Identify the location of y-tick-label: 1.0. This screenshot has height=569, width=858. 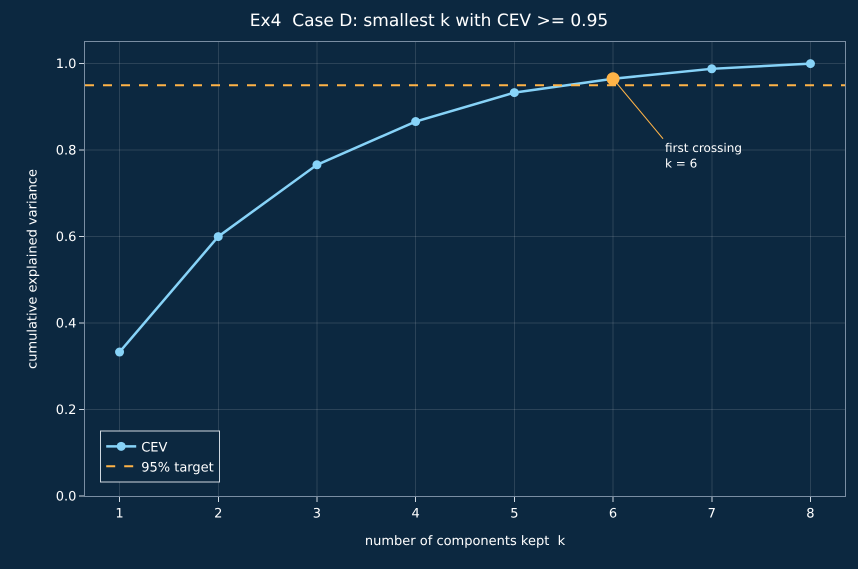
(66, 64).